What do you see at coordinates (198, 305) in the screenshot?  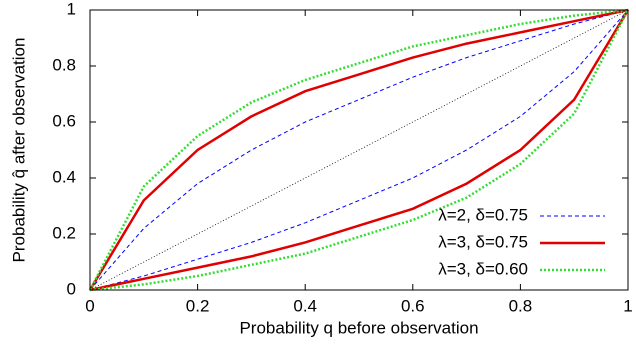 I see `x-tick-label: 0.2` at bounding box center [198, 305].